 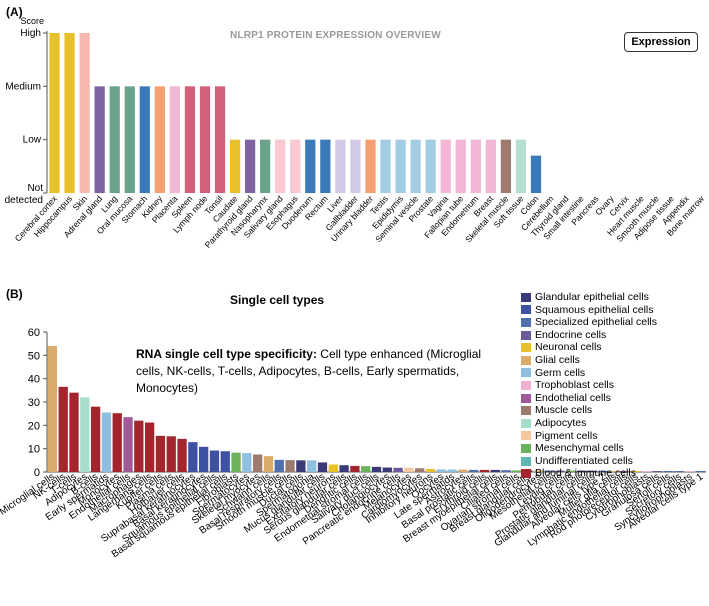 I want to click on legend-item: Undifferentiated cells, so click(x=589, y=461).